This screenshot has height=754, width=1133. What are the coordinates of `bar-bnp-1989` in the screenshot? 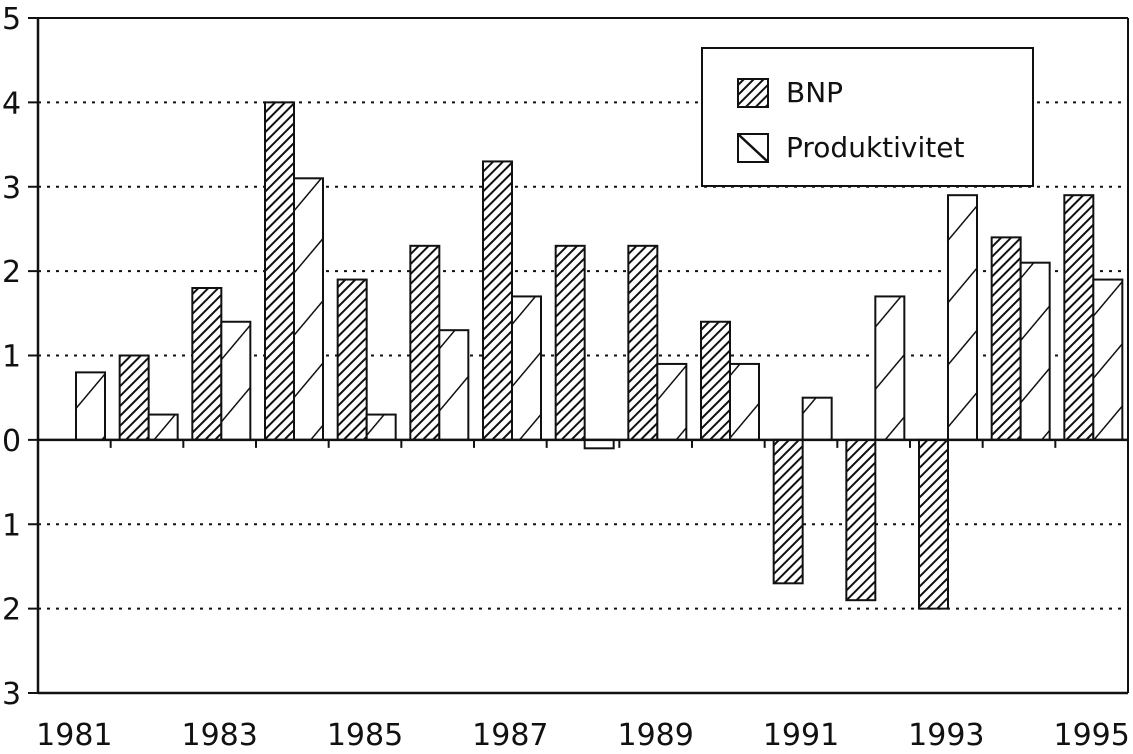 It's located at (643, 342).